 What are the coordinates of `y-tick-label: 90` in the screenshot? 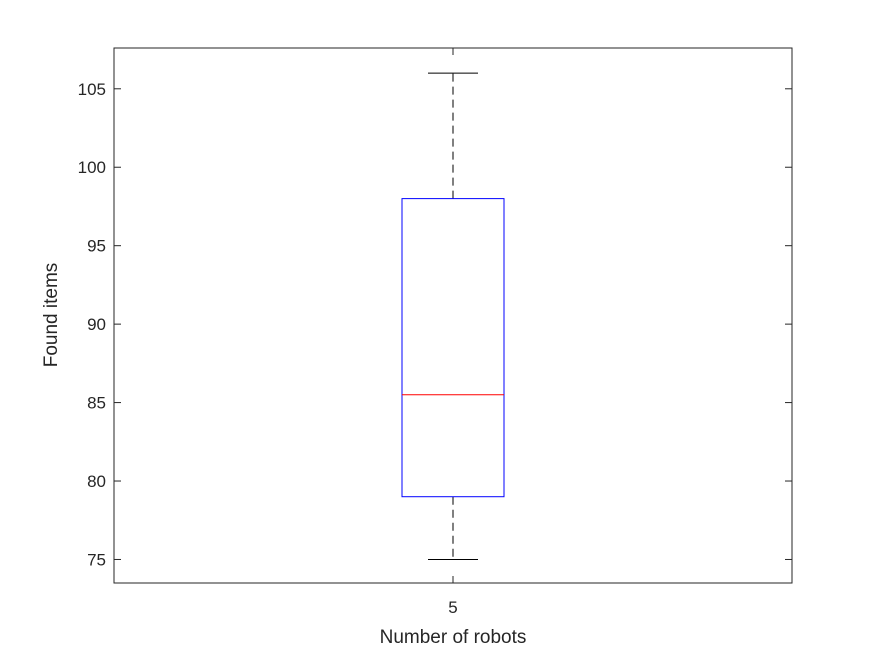 It's located at (96, 324).